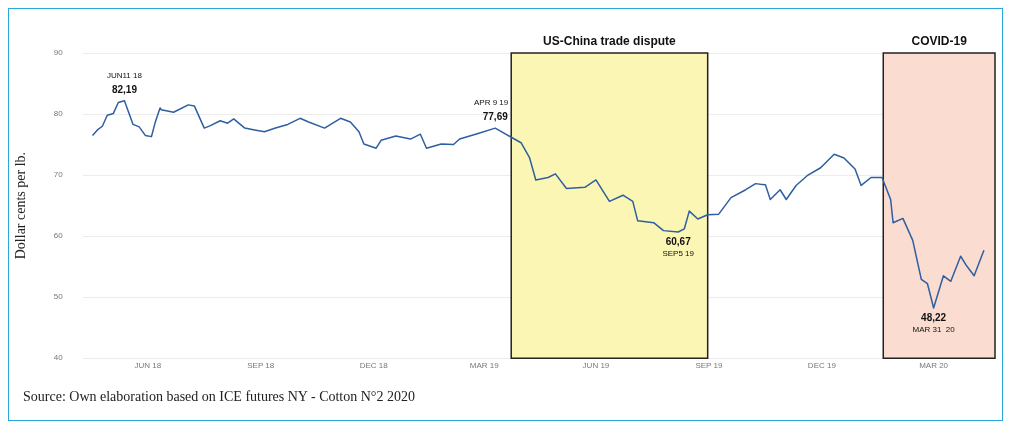 The width and height of the screenshot is (1013, 431). Describe the element at coordinates (610, 41) in the screenshot. I see `band-label: US-China trade dispute` at that location.